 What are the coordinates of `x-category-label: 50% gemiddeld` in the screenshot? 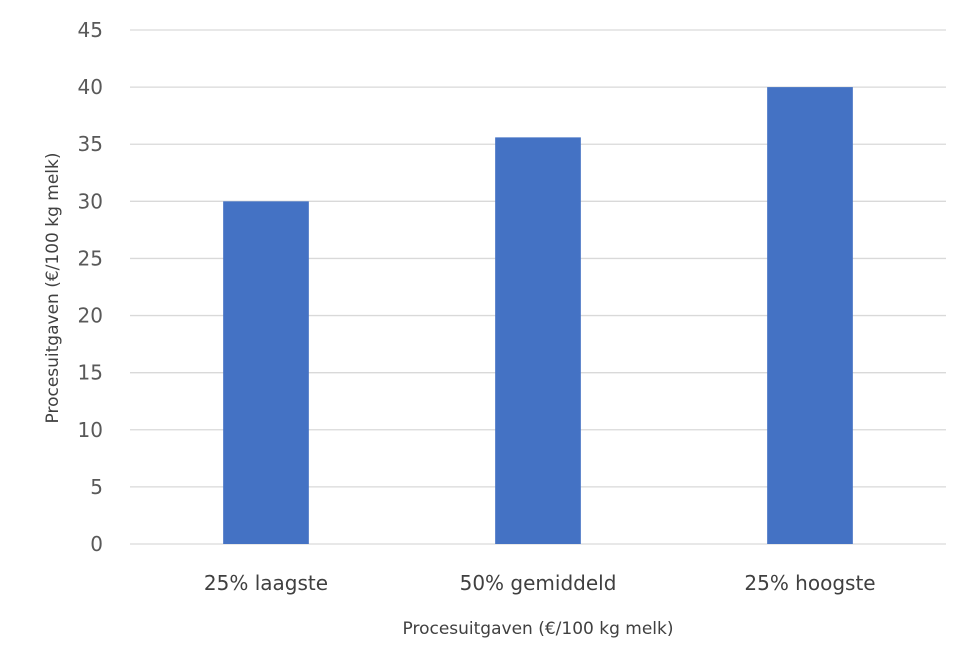 It's located at (538, 583).